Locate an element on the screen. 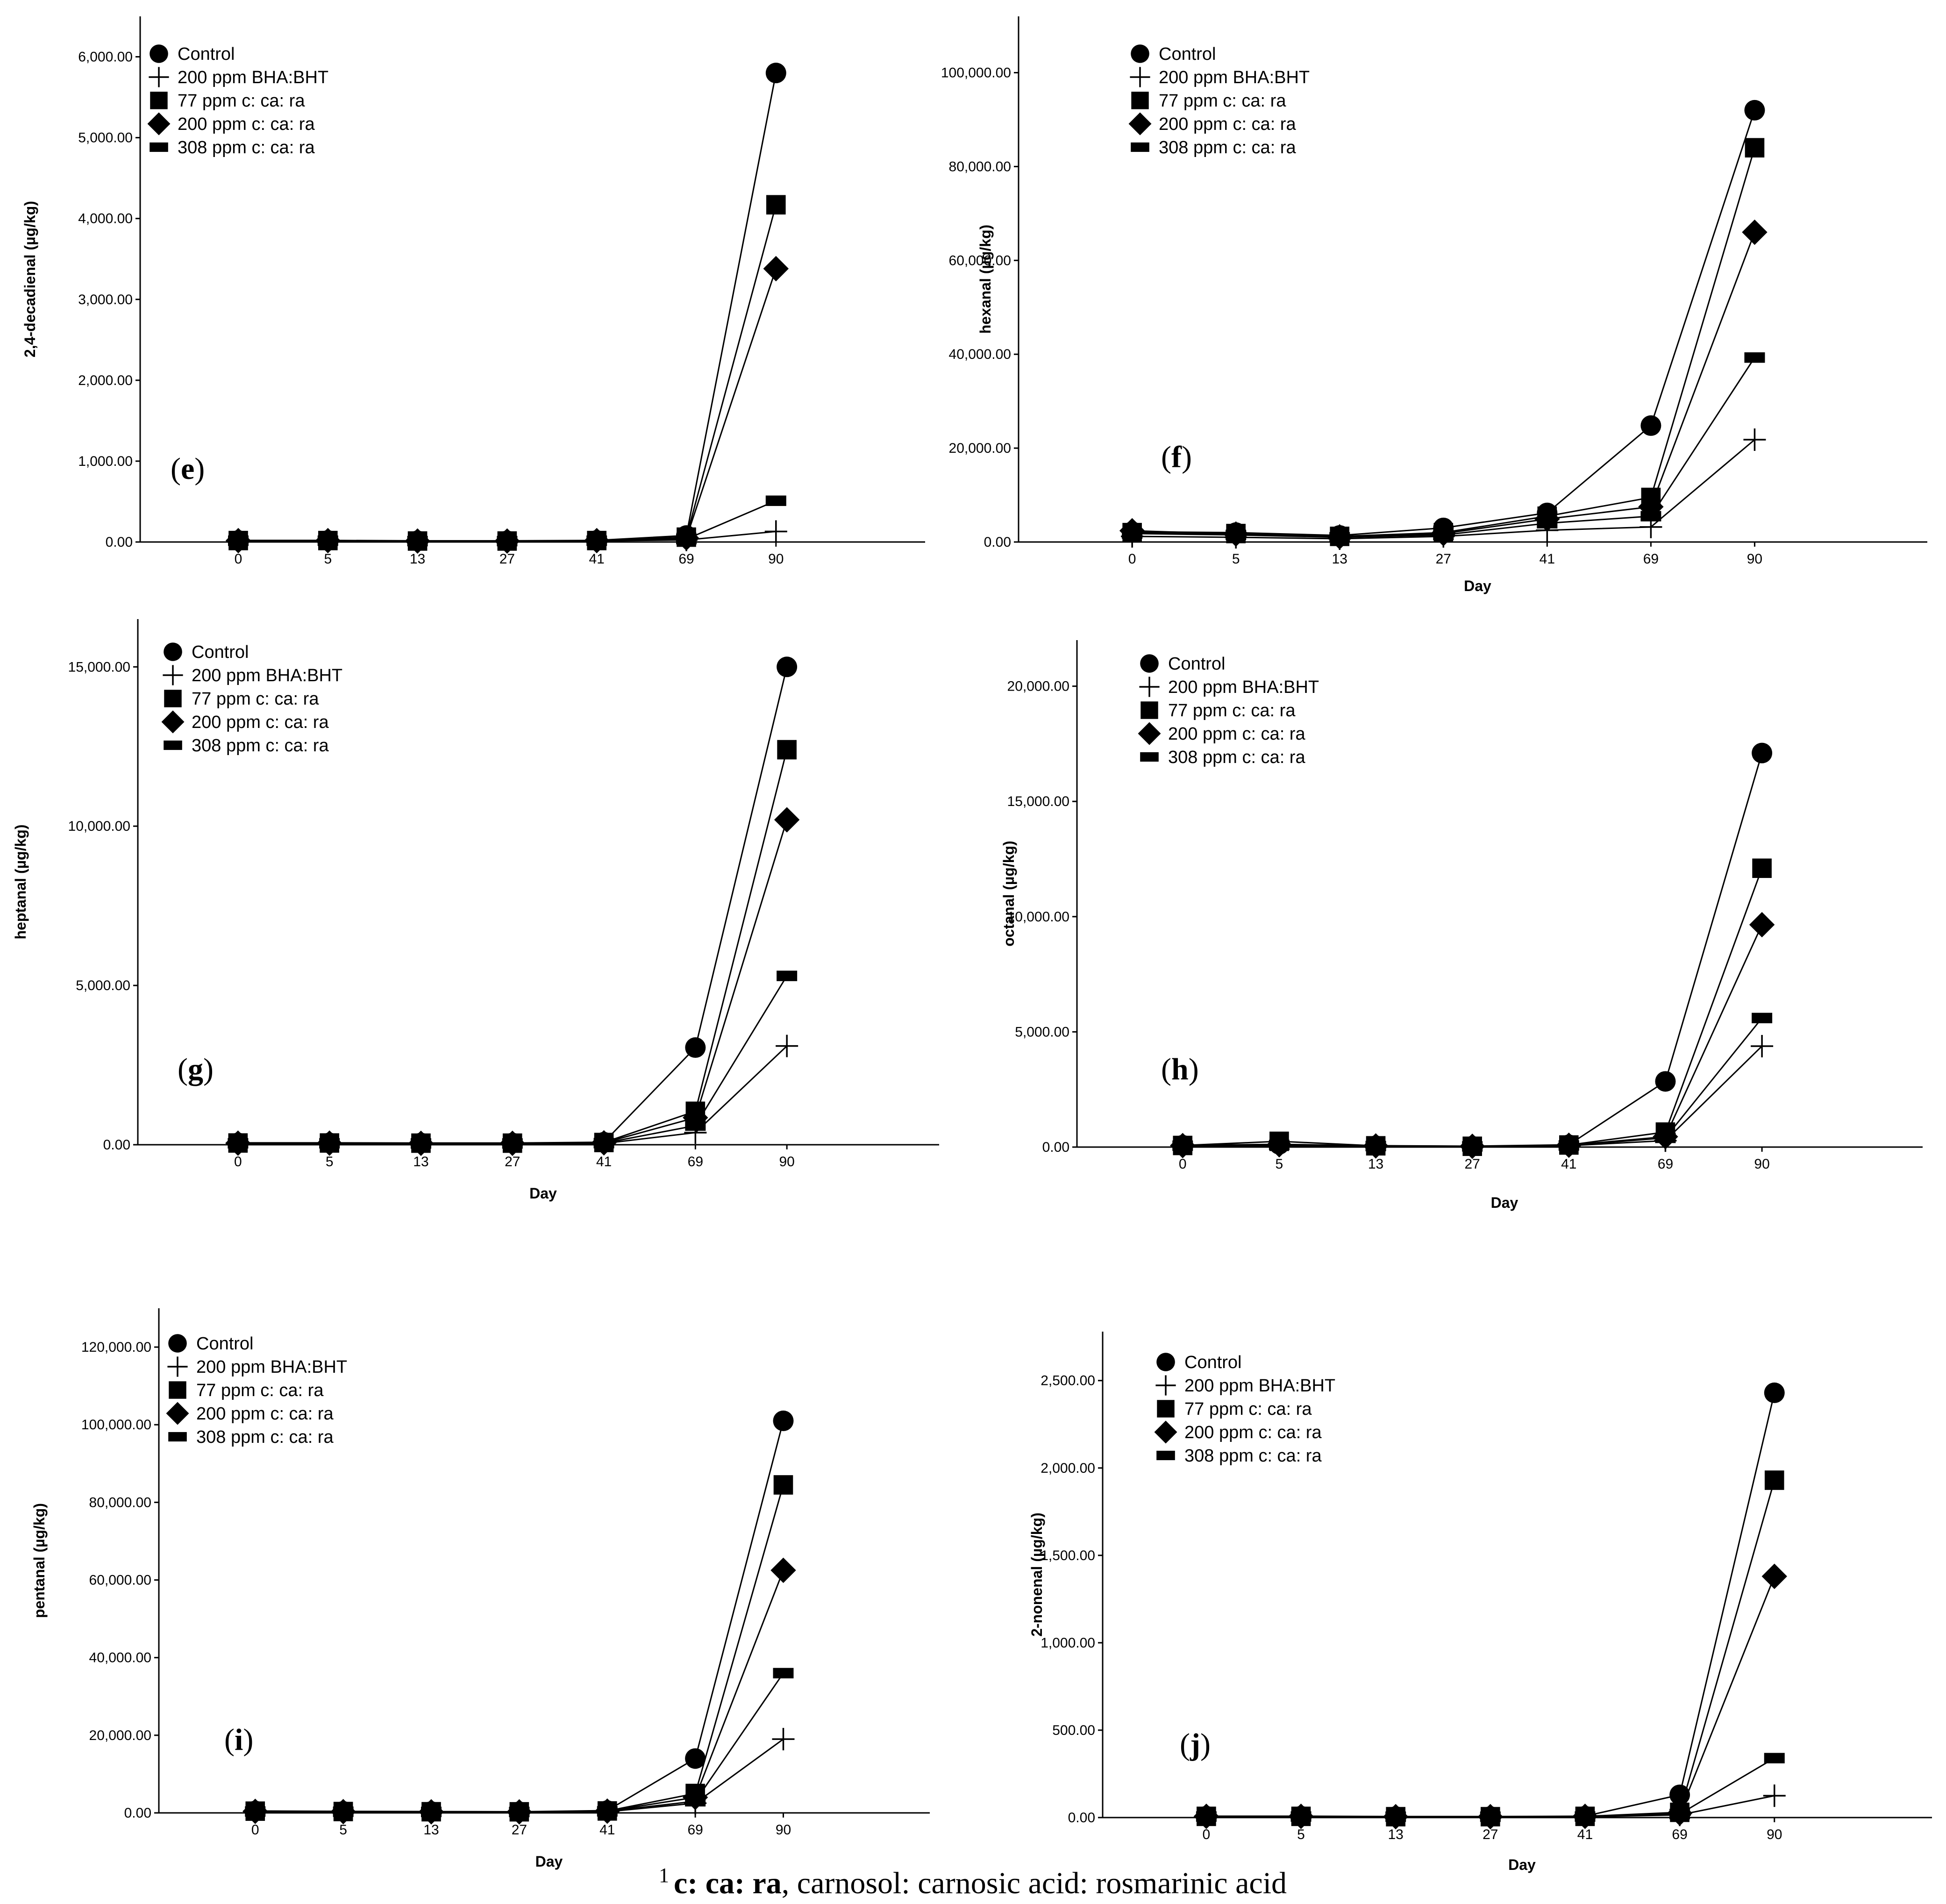  y-tick-label: 4,000.00 is located at coordinates (105, 219).